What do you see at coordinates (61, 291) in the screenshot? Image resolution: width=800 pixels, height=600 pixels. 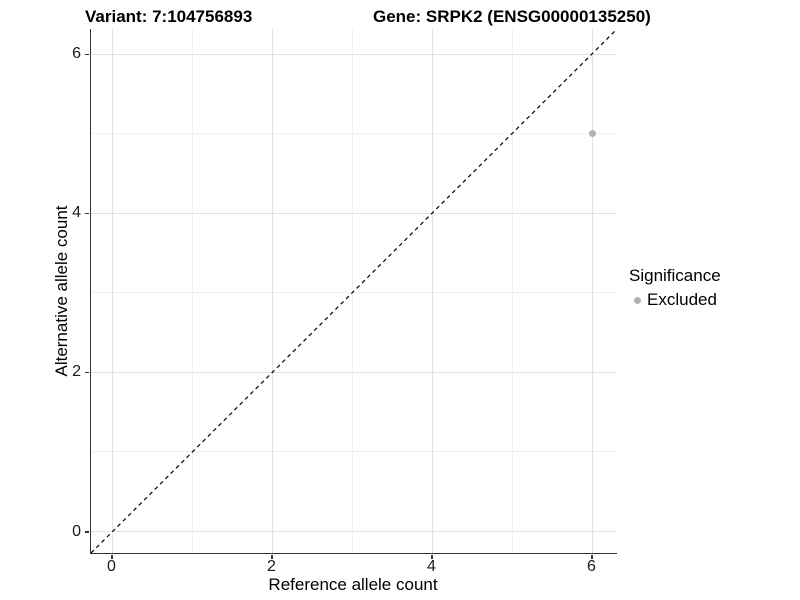 I see `y-axis-title: Alternative allele count` at bounding box center [61, 291].